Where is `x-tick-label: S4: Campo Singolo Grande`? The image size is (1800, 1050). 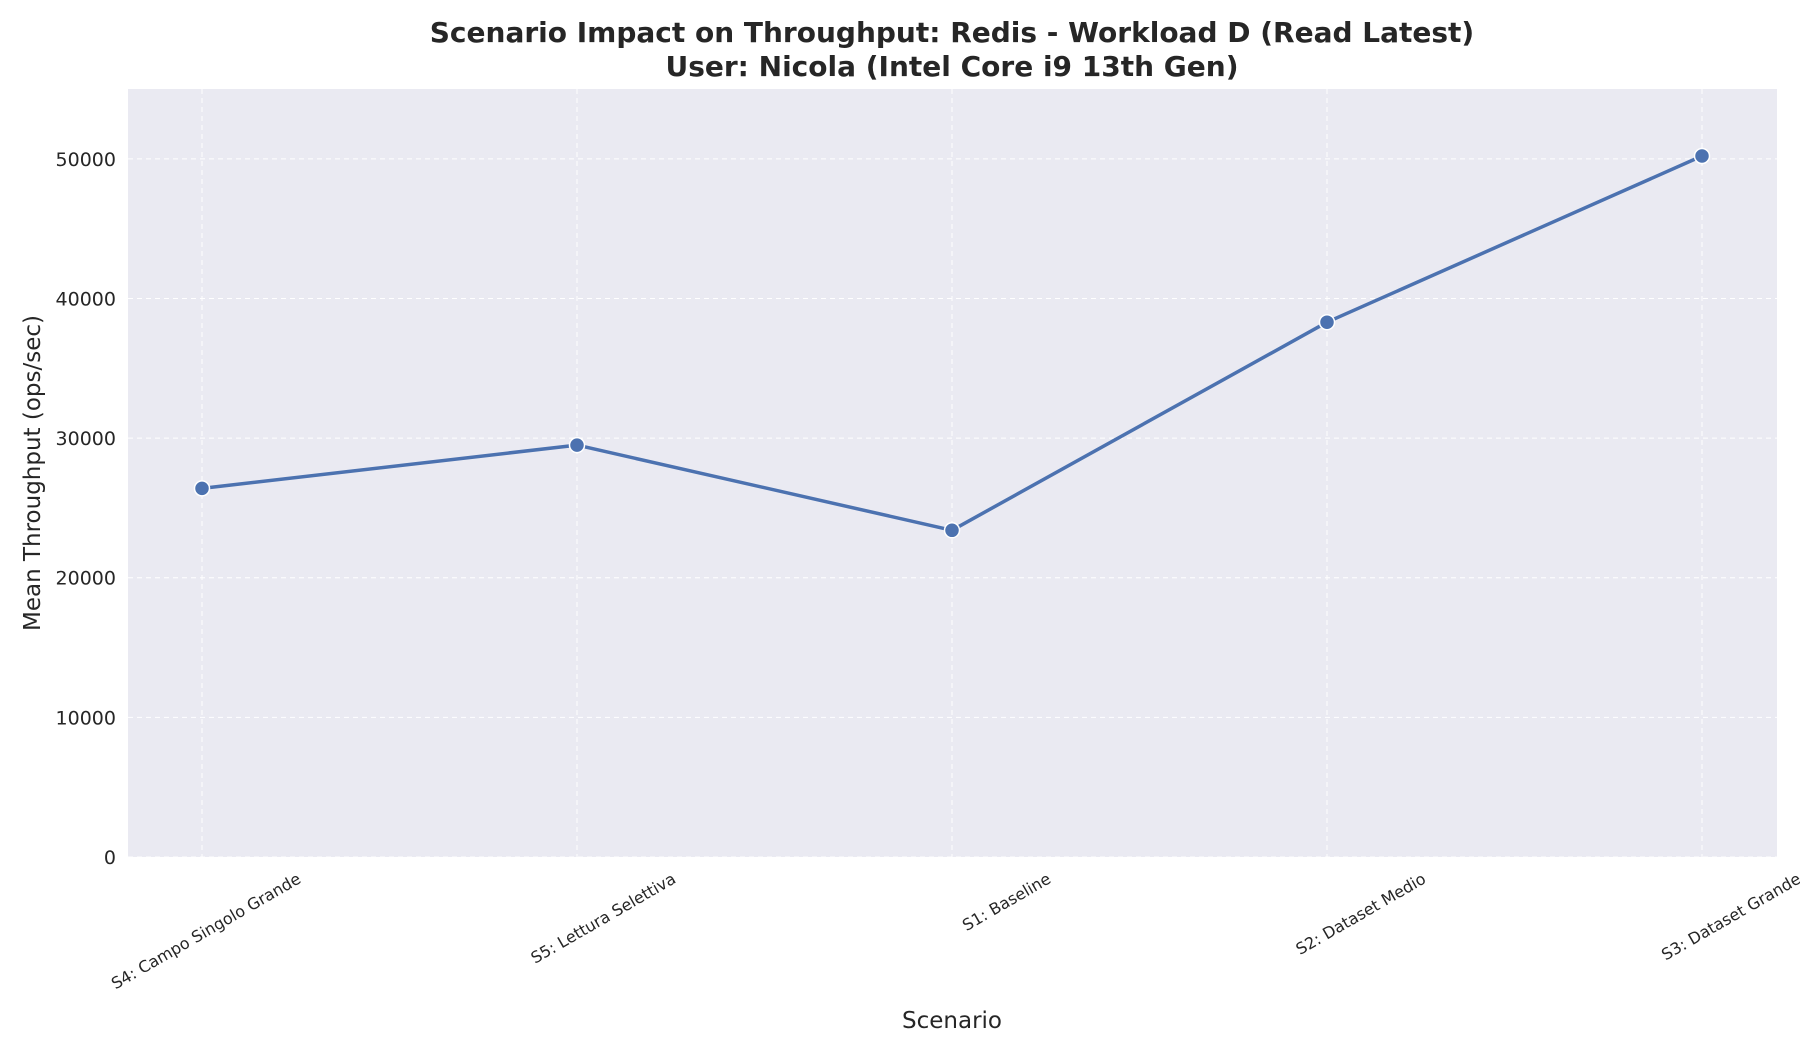 x-tick-label: S4: Campo Singolo Grande is located at coordinates (206, 931).